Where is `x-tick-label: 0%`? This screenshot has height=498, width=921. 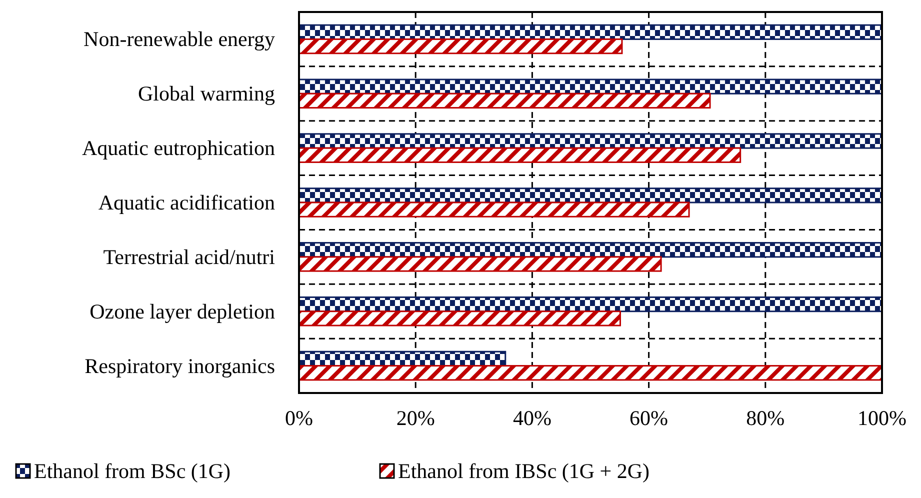 x-tick-label: 0% is located at coordinates (299, 418).